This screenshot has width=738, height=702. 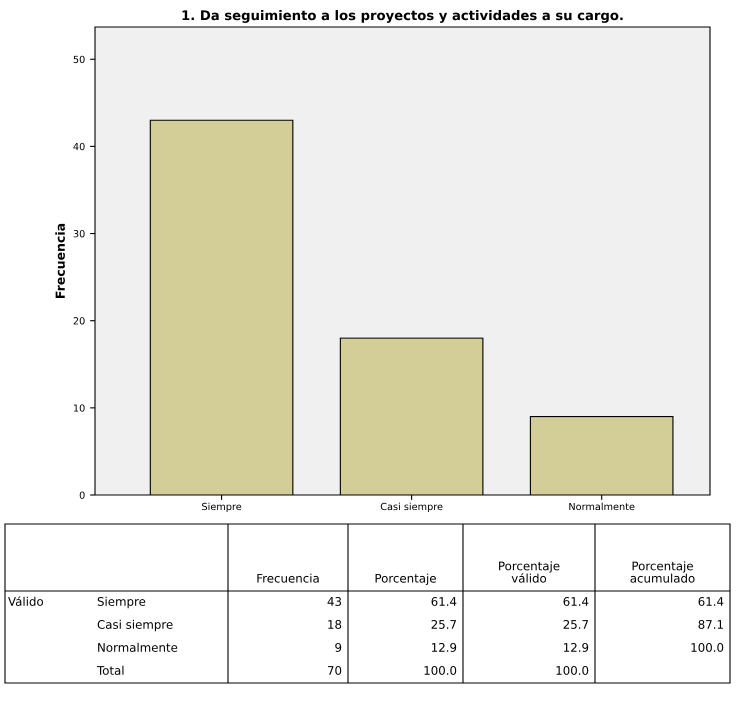 I want to click on y-tick-label: 30, so click(x=79, y=234).